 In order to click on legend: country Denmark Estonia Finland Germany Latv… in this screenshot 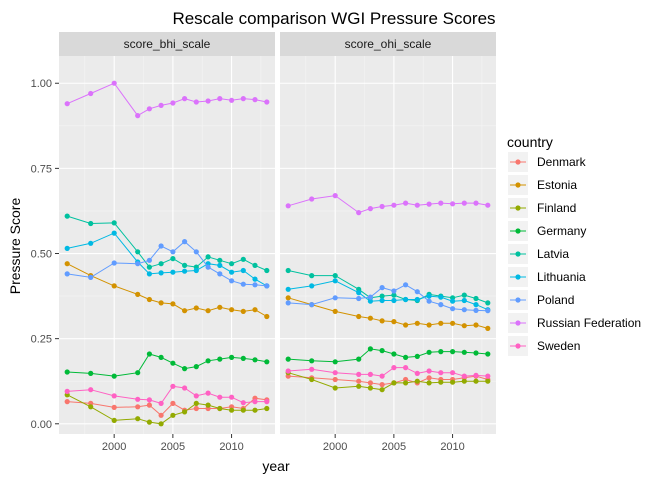, I will do `click(574, 245)`.